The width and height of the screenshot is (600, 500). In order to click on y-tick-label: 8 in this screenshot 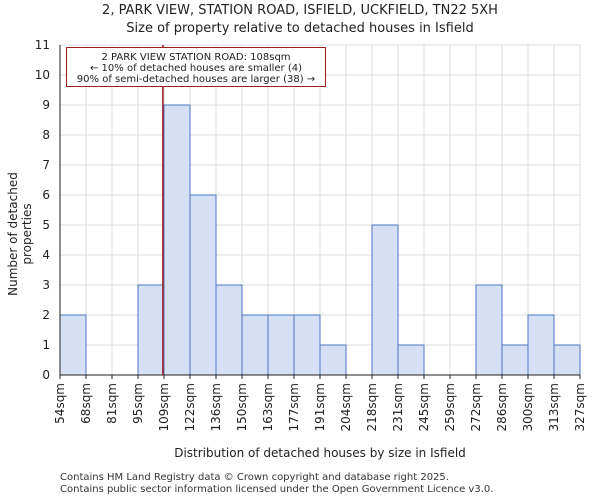, I will do `click(46, 135)`.